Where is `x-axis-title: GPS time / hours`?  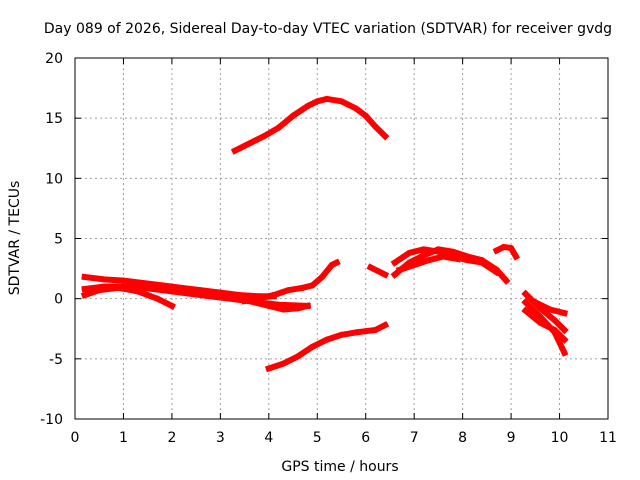
x-axis-title: GPS time / hours is located at coordinates (339, 467).